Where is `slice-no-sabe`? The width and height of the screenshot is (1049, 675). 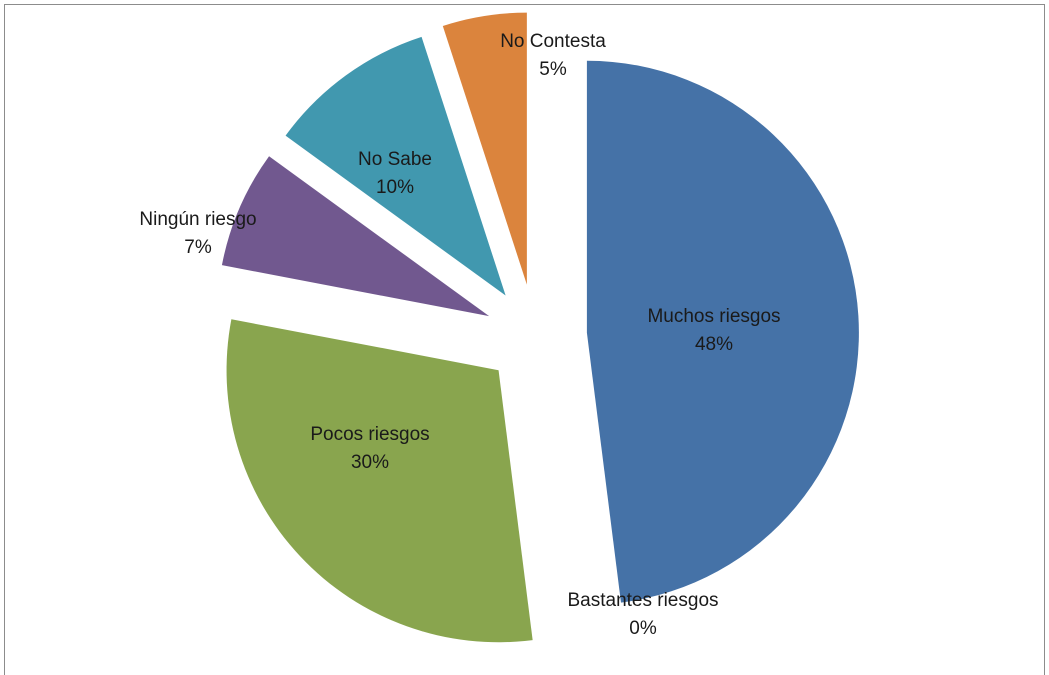
slice-no-sabe is located at coordinates (395, 166).